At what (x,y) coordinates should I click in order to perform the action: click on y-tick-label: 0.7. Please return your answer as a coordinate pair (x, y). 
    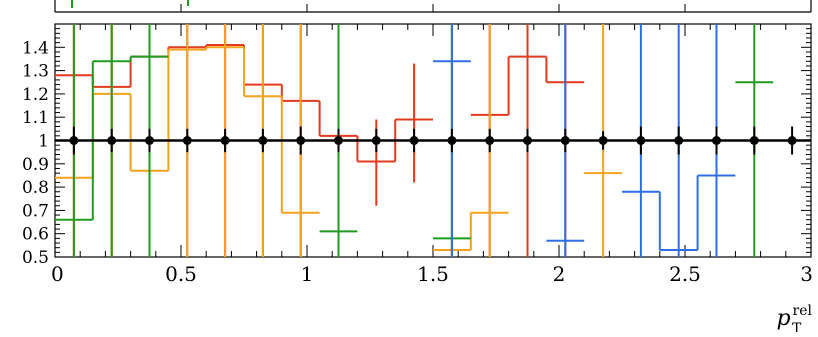
    Looking at the image, I should click on (35, 211).